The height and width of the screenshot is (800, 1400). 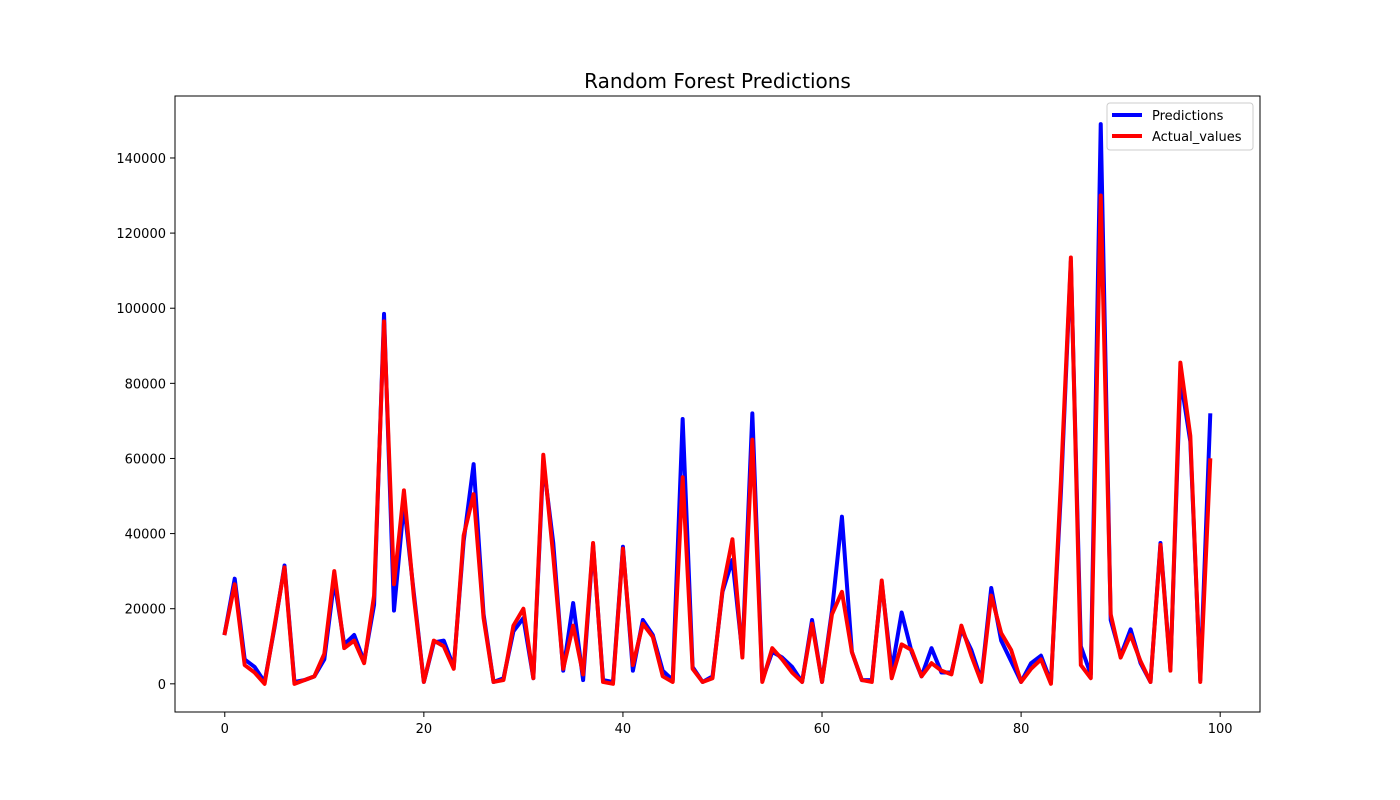 What do you see at coordinates (145, 610) in the screenshot?
I see `y-tick-label: 20000` at bounding box center [145, 610].